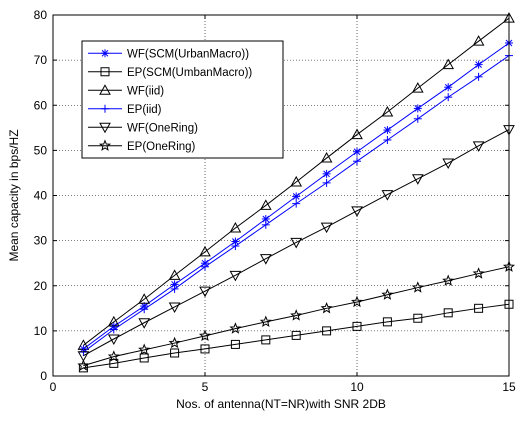 This screenshot has width=516, height=421. I want to click on legend-entry: EP(iid), so click(125, 110).